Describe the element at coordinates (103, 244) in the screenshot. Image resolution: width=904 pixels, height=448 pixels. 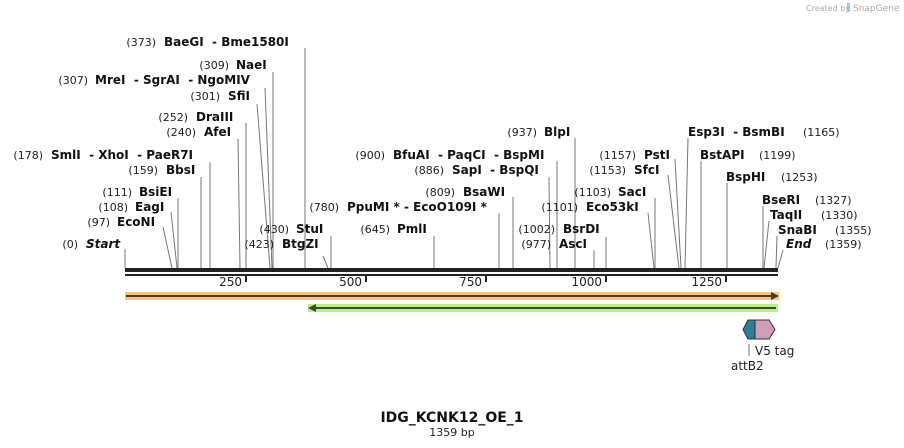
I see `svg-text: Start` at that location.